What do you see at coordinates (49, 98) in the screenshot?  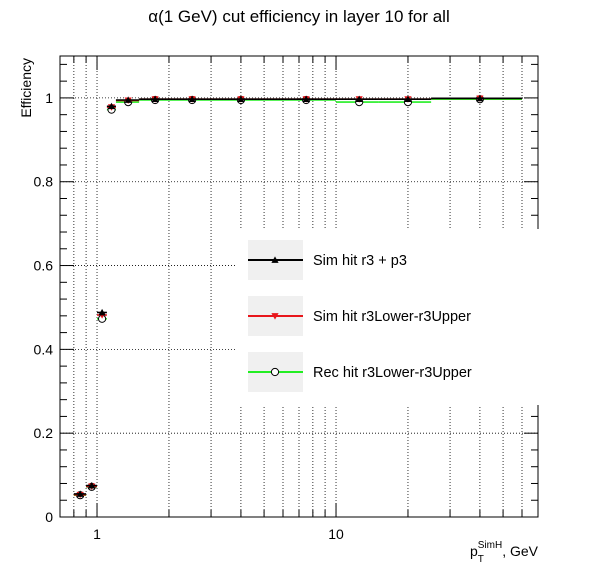 I see `y-tick-label: 1` at bounding box center [49, 98].